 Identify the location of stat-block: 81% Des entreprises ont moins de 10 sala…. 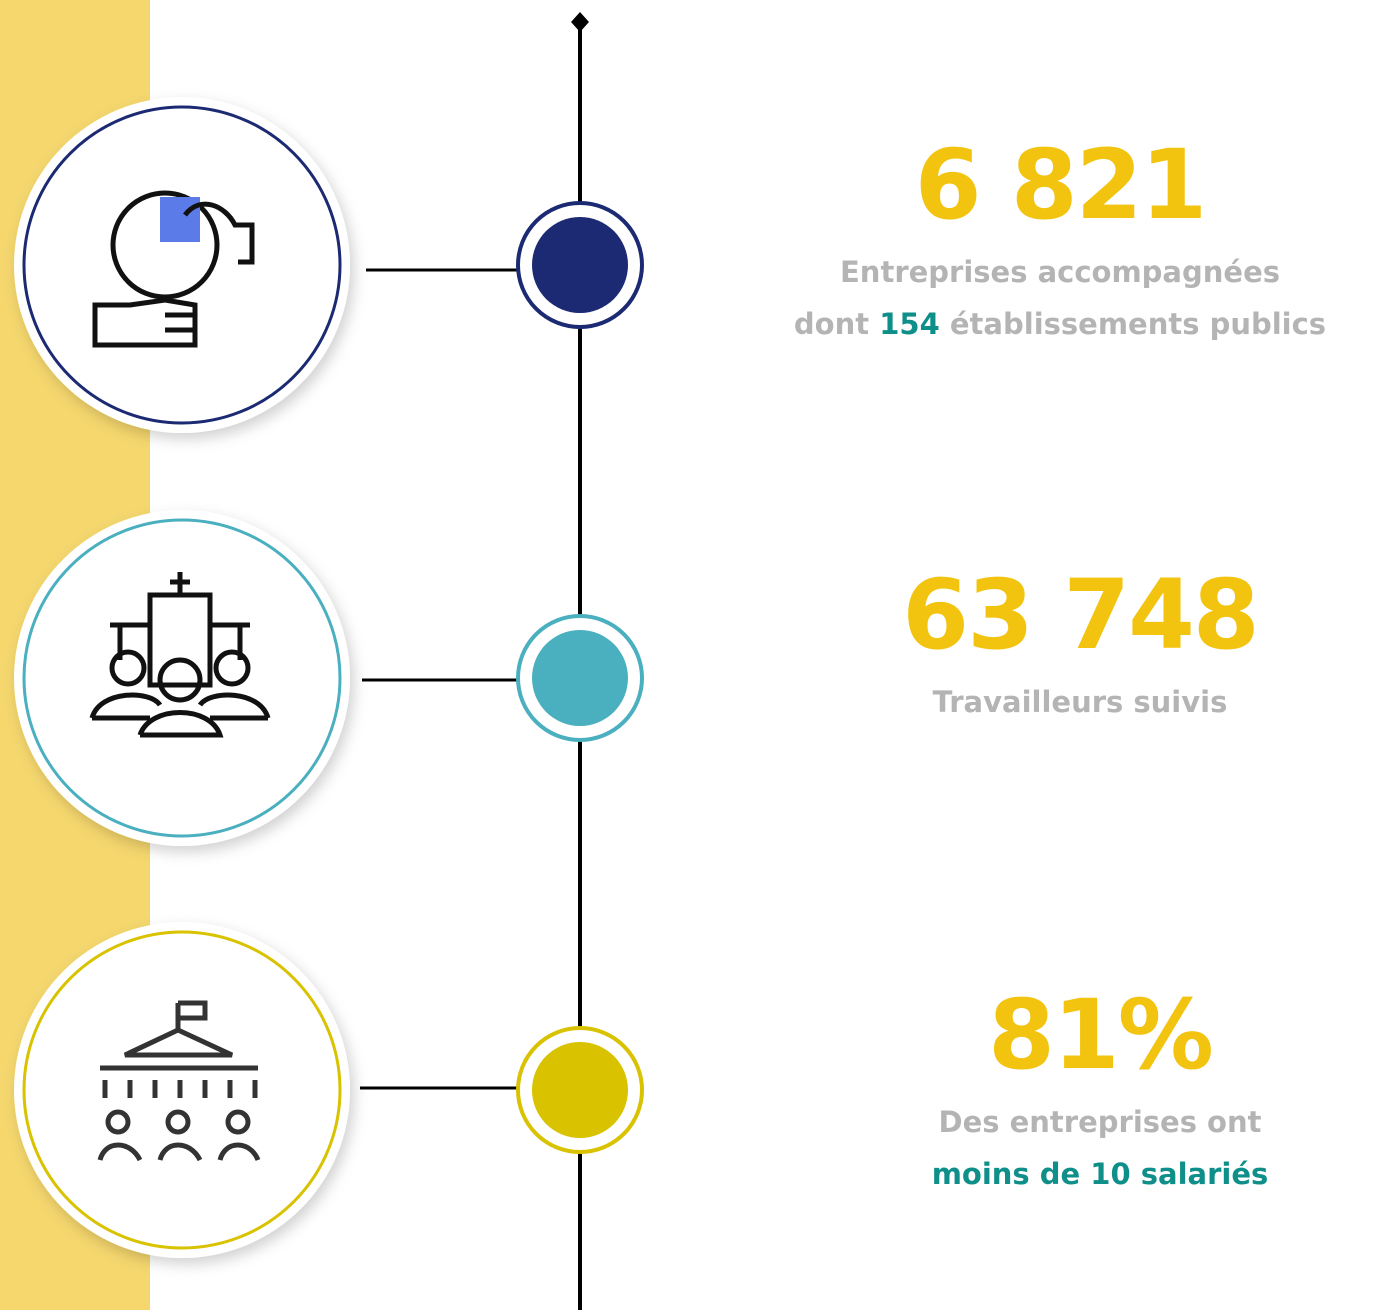
(1072, 1090).